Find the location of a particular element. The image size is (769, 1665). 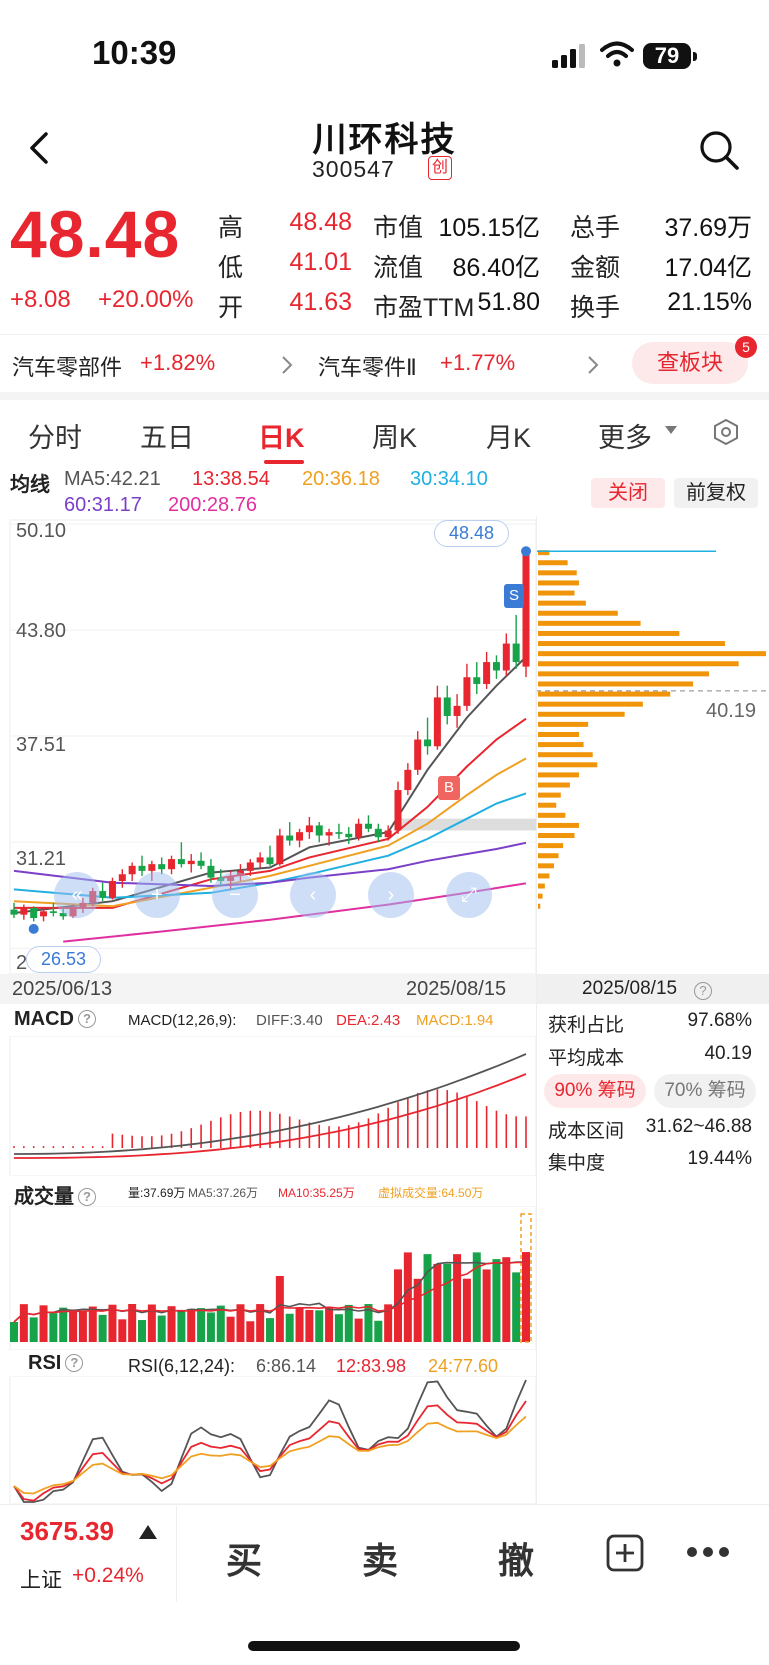

tab-2: 日K is located at coordinates (281, 438).